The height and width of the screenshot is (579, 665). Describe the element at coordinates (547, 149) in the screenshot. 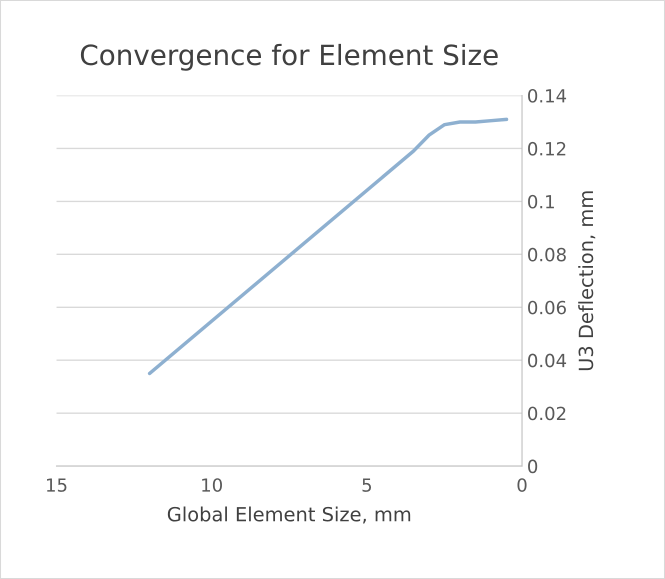

I see `y-tick-label: 0.12` at that location.